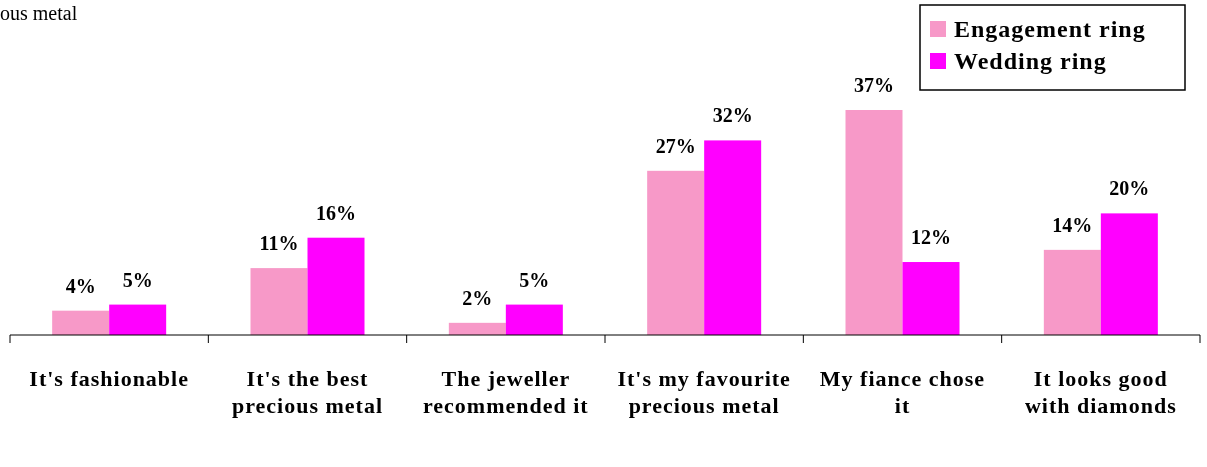  Describe the element at coordinates (109, 378) in the screenshot. I see `x-tick-label: It's fashionable` at that location.